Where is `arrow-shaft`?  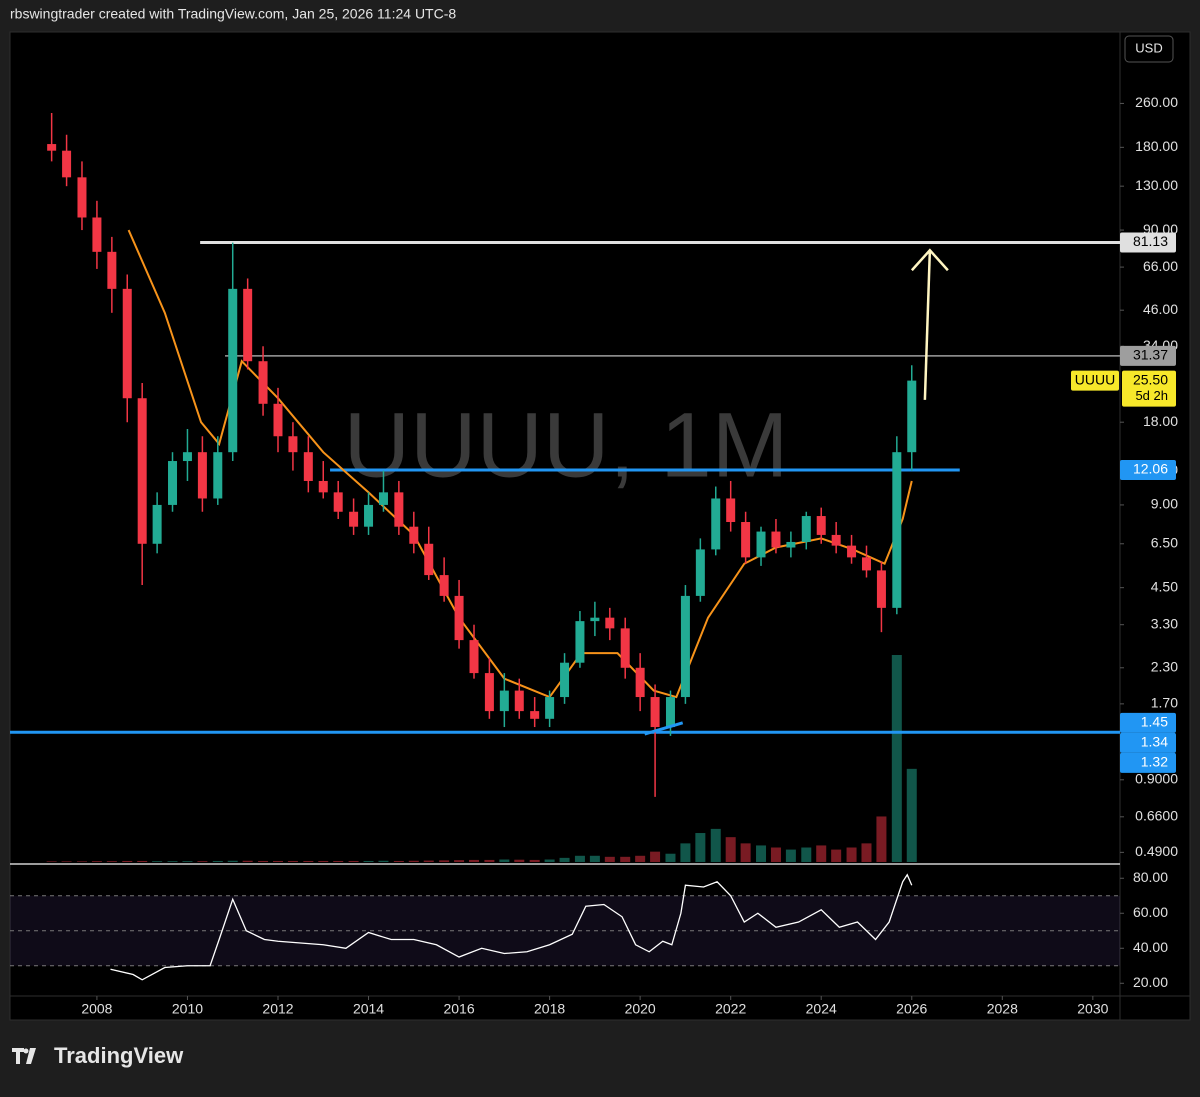 arrow-shaft is located at coordinates (927, 325).